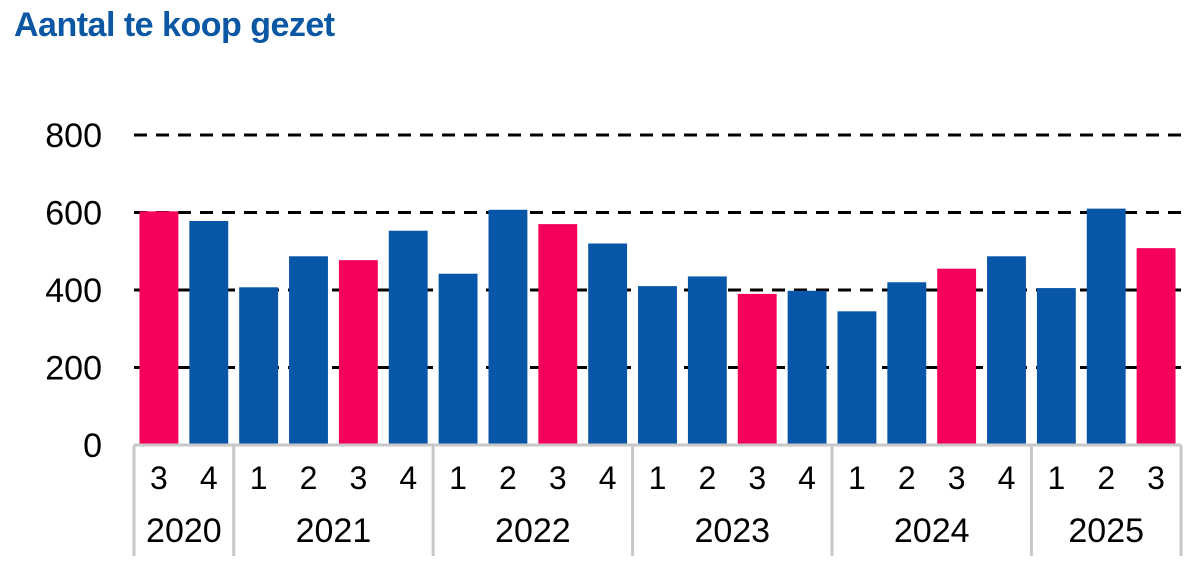  I want to click on chart-title: Aantal te koop gezet, so click(174, 25).